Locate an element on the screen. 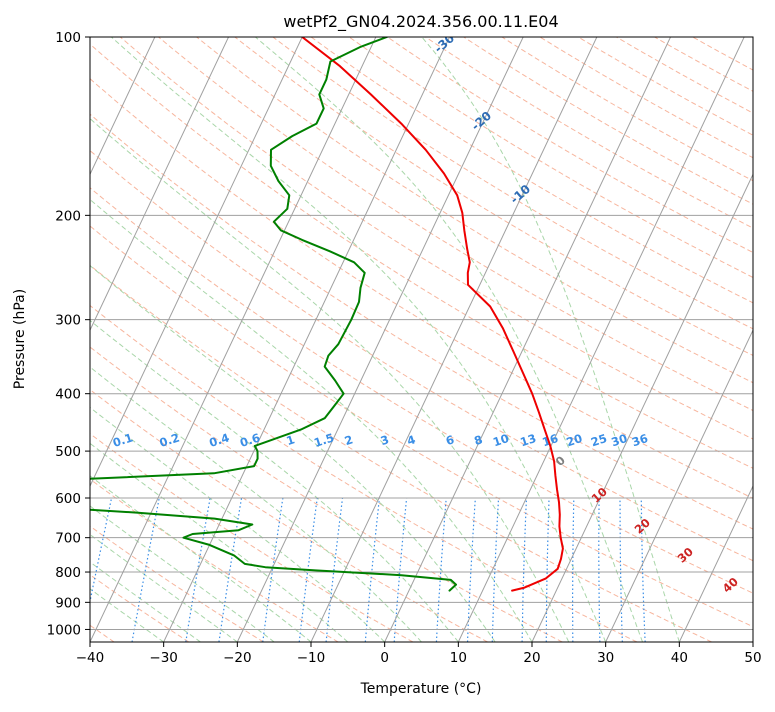  x-tick-label: 20 is located at coordinates (531, 658).